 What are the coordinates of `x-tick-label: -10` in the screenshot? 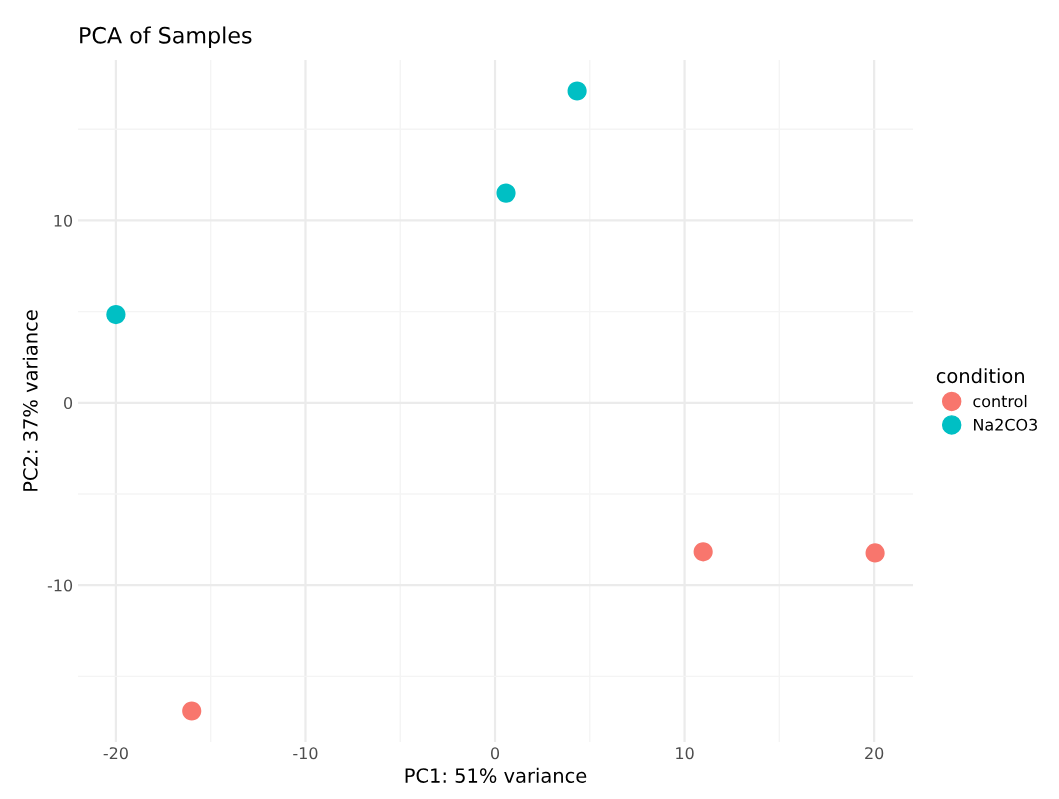 It's located at (305, 753).